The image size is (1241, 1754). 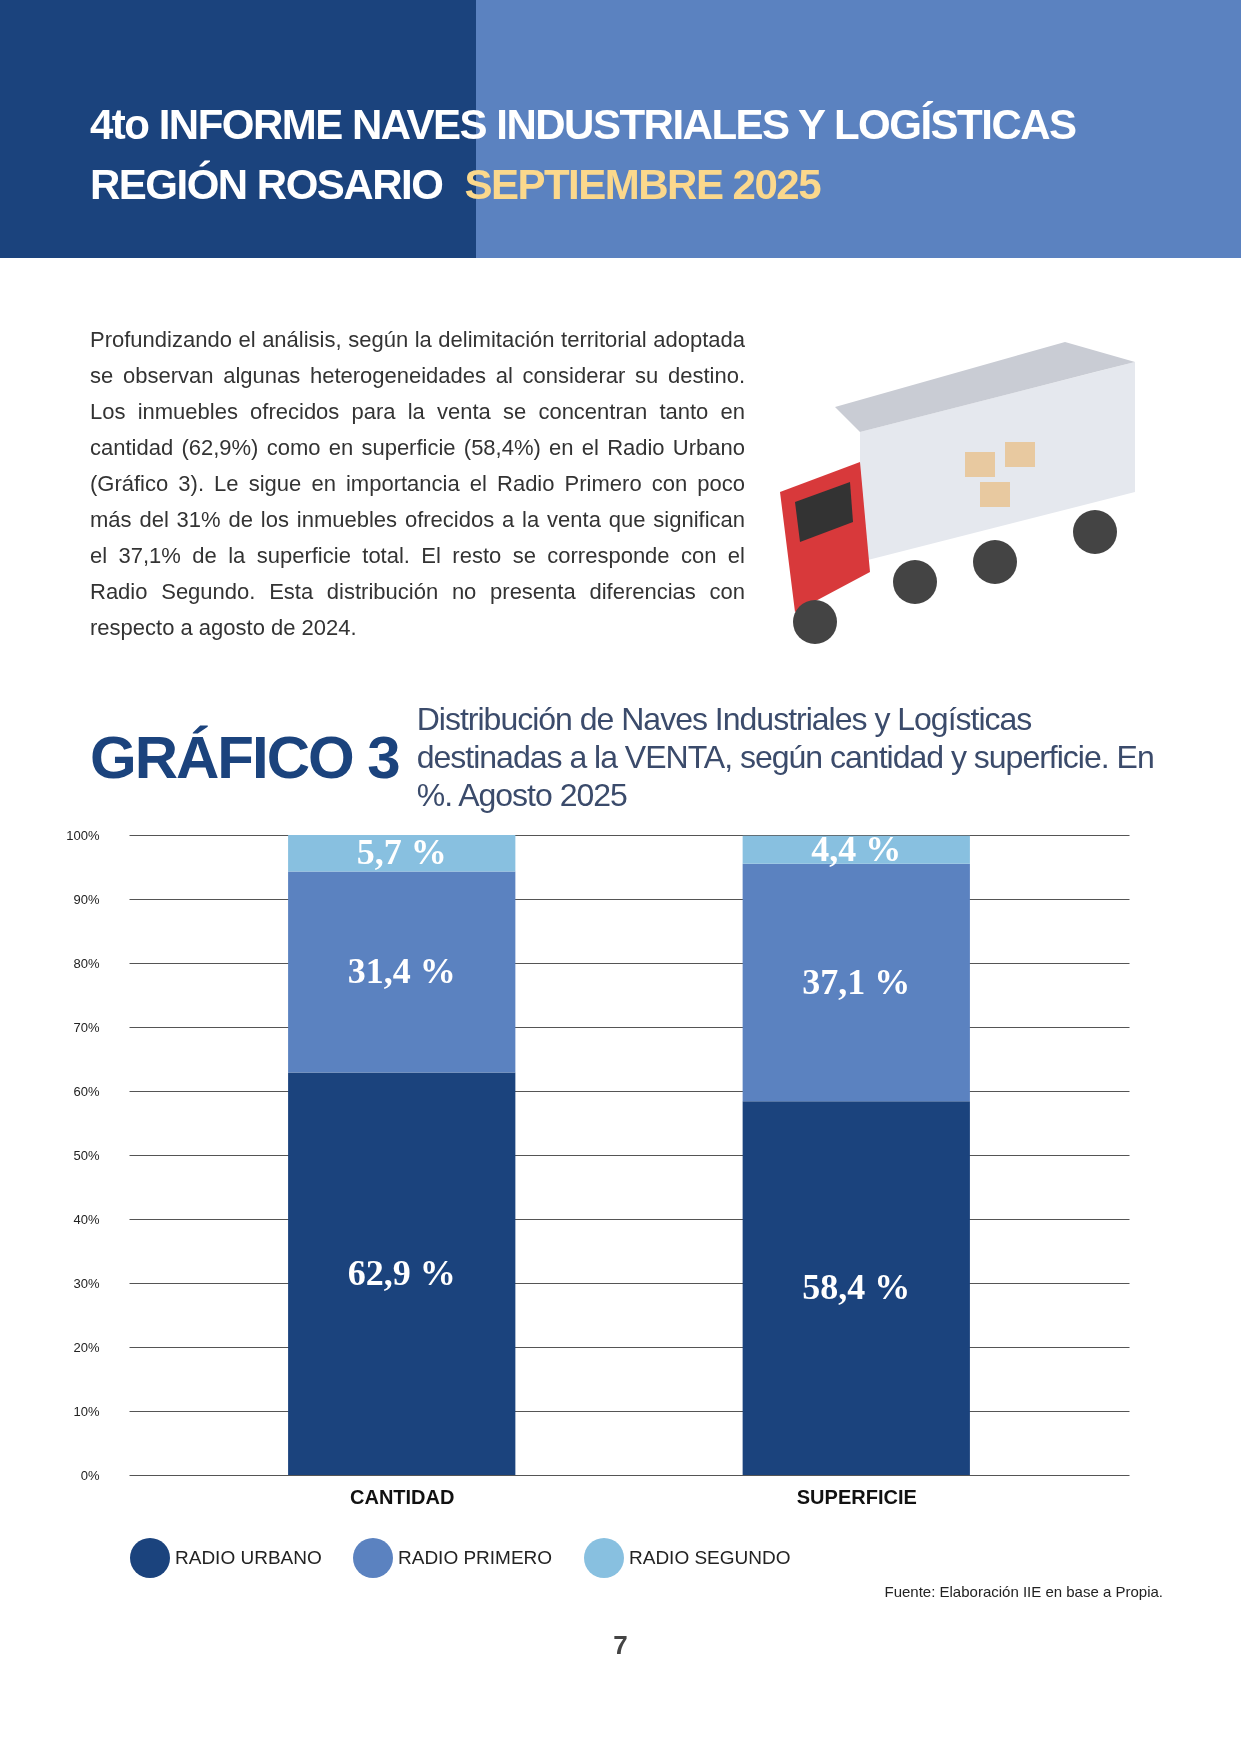 I want to click on data-label: 58,4 %, so click(x=856, y=1287).